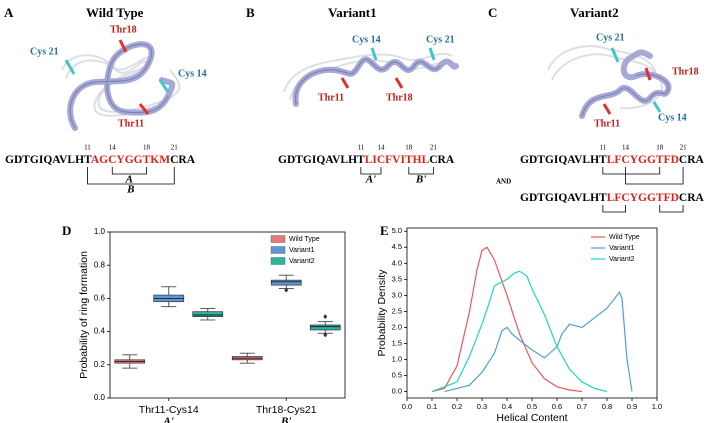 This screenshot has height=423, width=709. I want to click on conjunction: AND, so click(503, 182).